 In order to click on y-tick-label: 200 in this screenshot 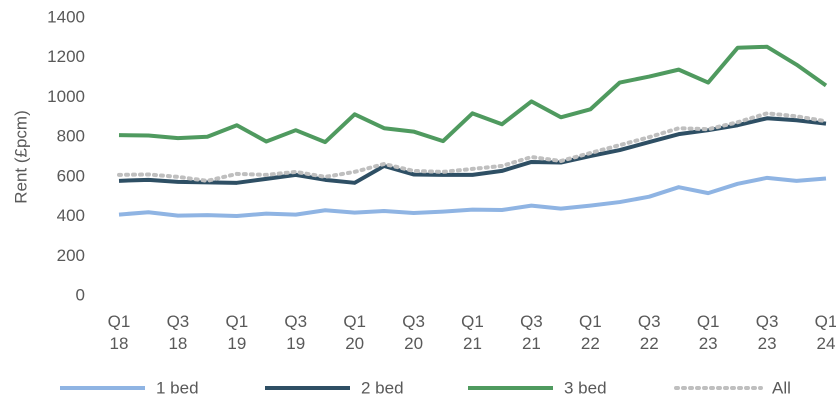, I will do `click(71, 255)`.